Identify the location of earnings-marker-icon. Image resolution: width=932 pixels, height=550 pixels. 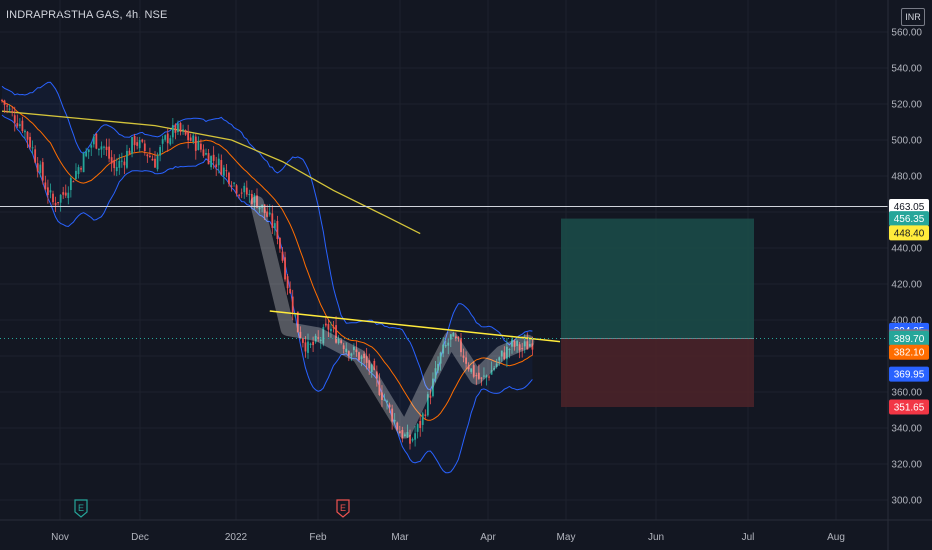
(343, 508).